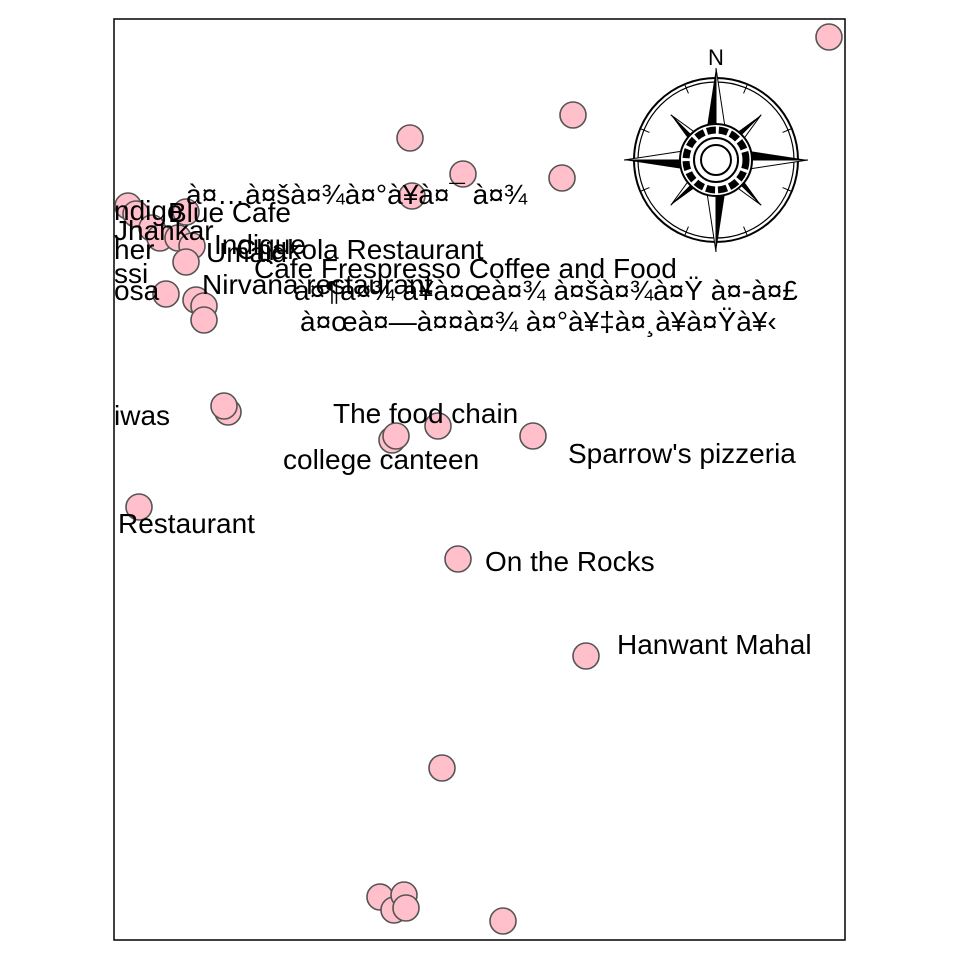 The image size is (960, 960). What do you see at coordinates (142, 415) in the screenshot?
I see `poi-label: iwas` at bounding box center [142, 415].